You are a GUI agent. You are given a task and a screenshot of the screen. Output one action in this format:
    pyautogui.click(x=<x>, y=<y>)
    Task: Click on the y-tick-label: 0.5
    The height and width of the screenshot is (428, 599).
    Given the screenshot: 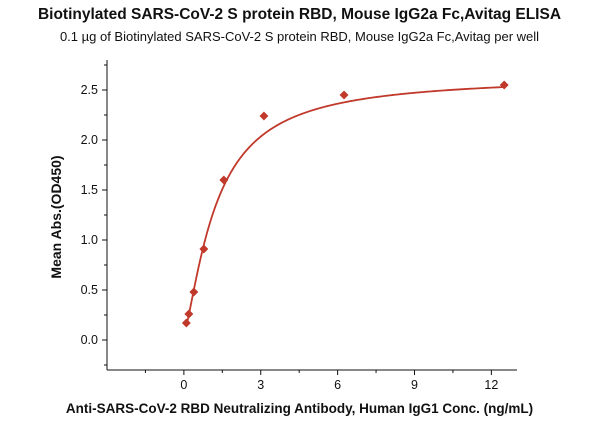 What is the action you would take?
    pyautogui.click(x=89, y=290)
    